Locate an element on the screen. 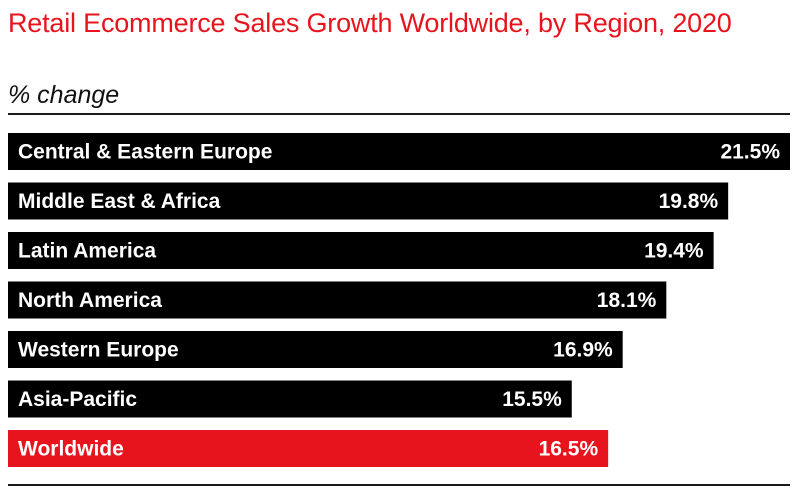 The height and width of the screenshot is (491, 796). bar-group-western-europe: Western Europe 16.9% is located at coordinates (315, 349).